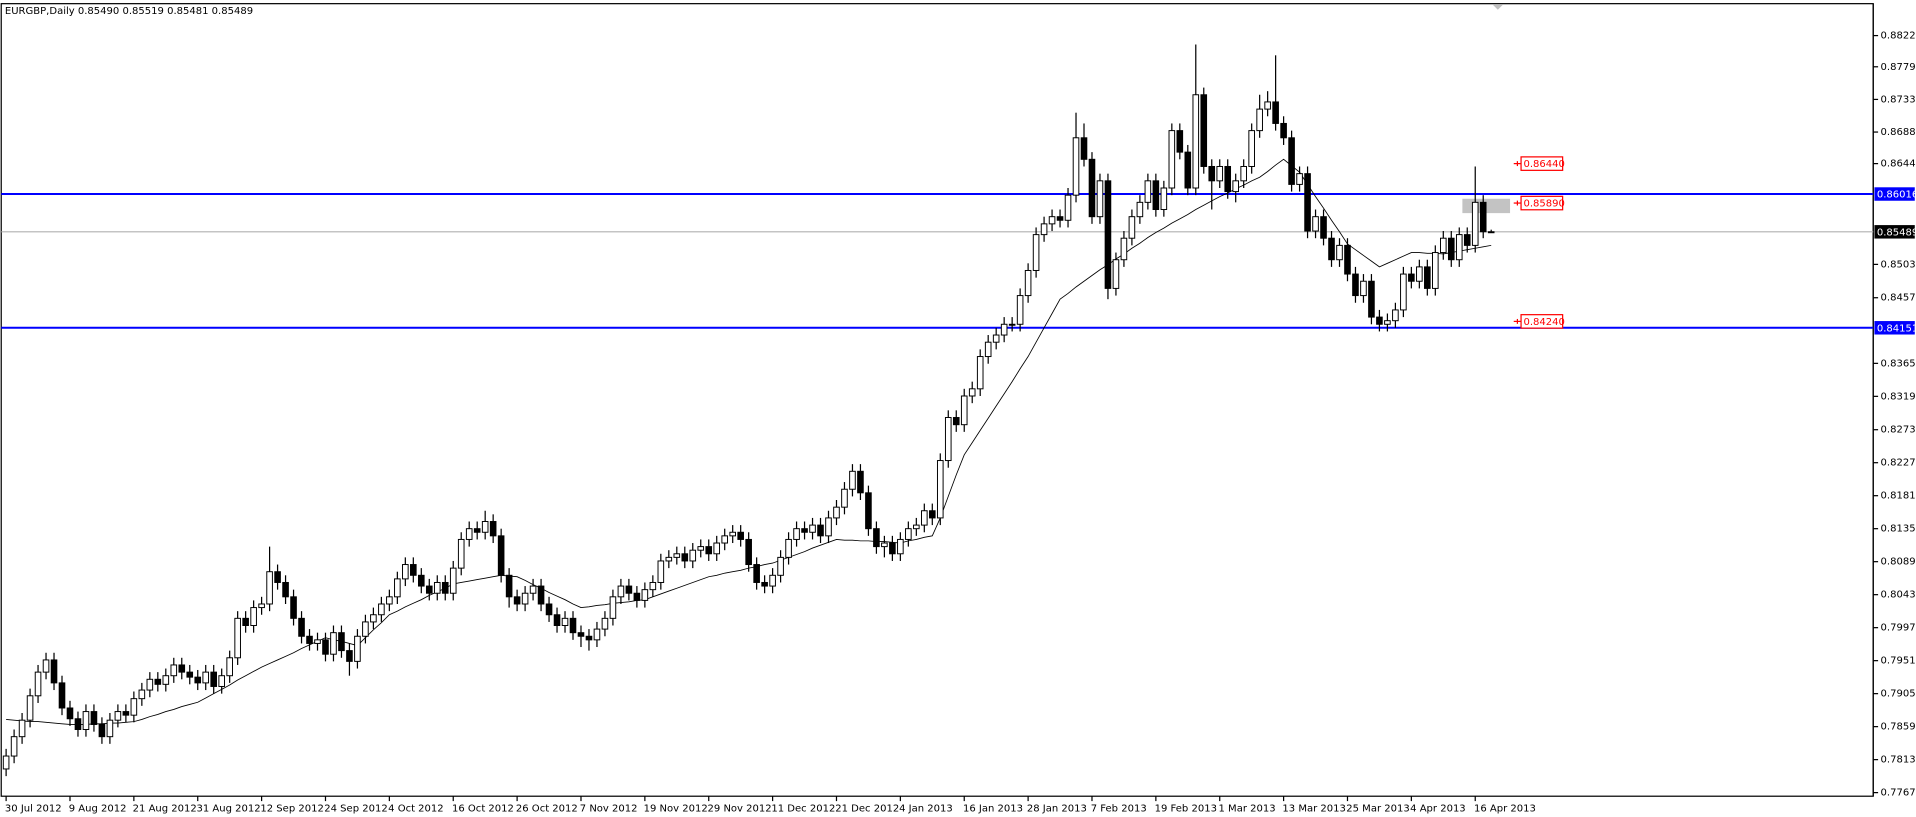 This screenshot has height=817, width=1916. I want to click on x-tick-label: 13 Mar 2013, so click(1313, 808).